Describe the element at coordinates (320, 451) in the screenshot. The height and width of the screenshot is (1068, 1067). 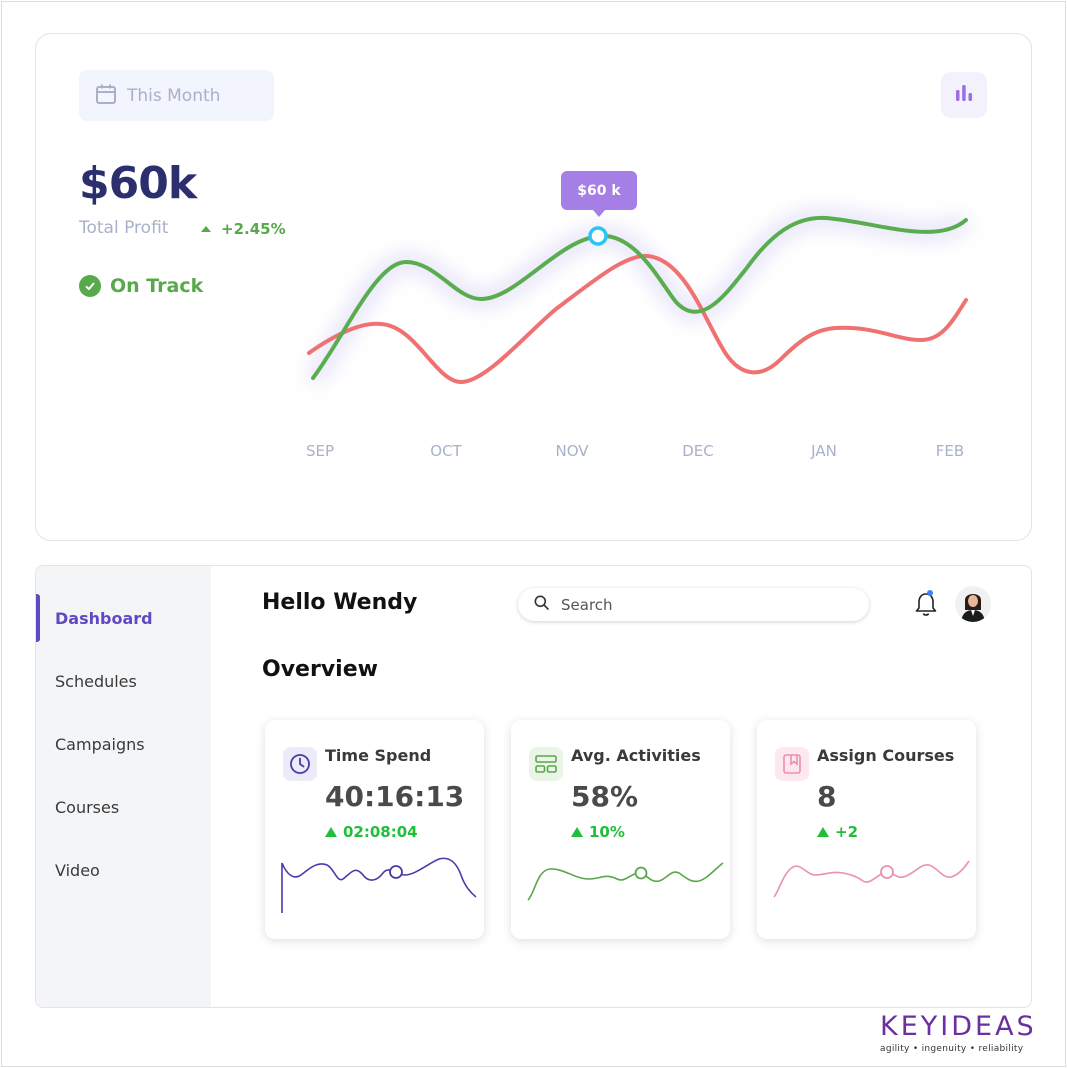
I see `month-label-sep: SEP` at that location.